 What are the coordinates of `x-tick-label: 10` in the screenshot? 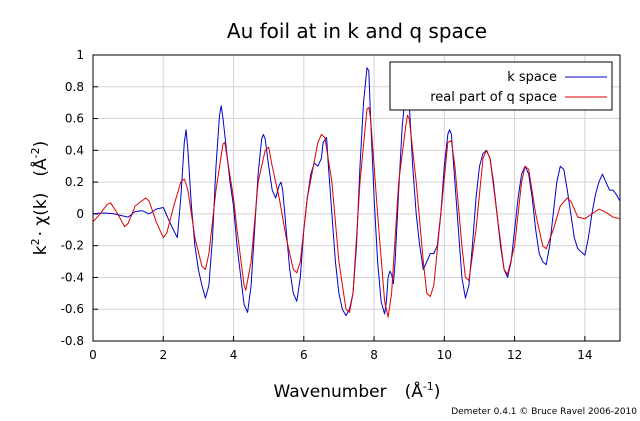 It's located at (444, 355).